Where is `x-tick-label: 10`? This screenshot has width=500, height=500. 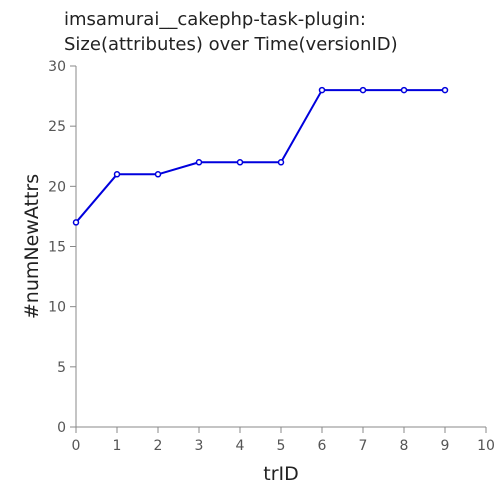 x-tick-label: 10 is located at coordinates (486, 446).